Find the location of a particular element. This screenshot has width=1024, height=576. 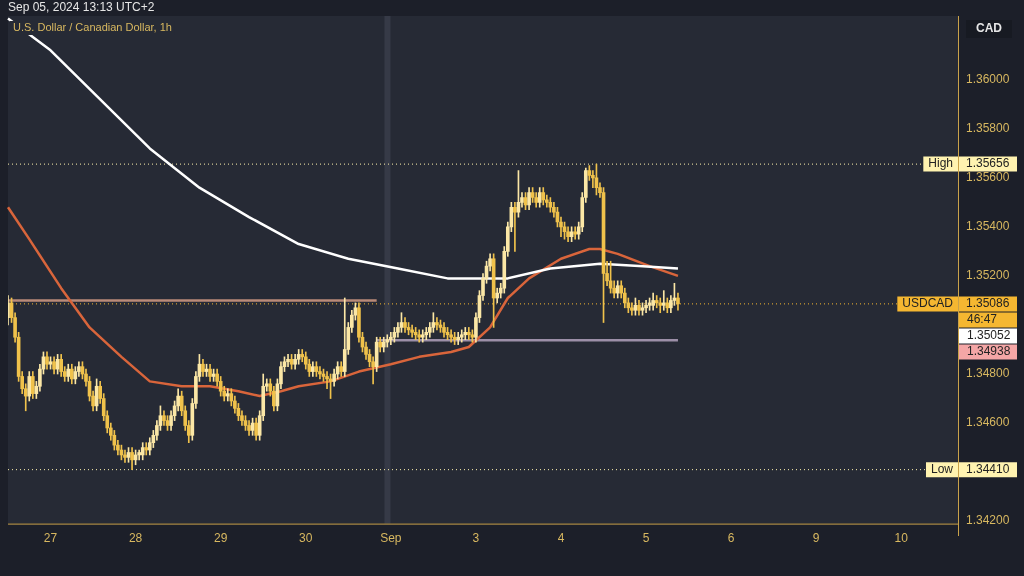

ref-line-label: USDCAD is located at coordinates (928, 303).